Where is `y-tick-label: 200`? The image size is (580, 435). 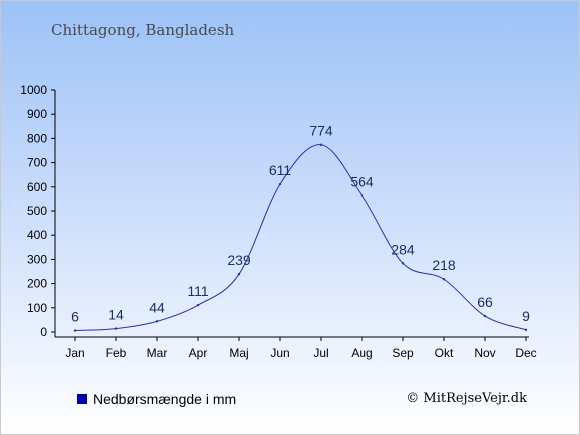 y-tick-label: 200 is located at coordinates (37, 284).